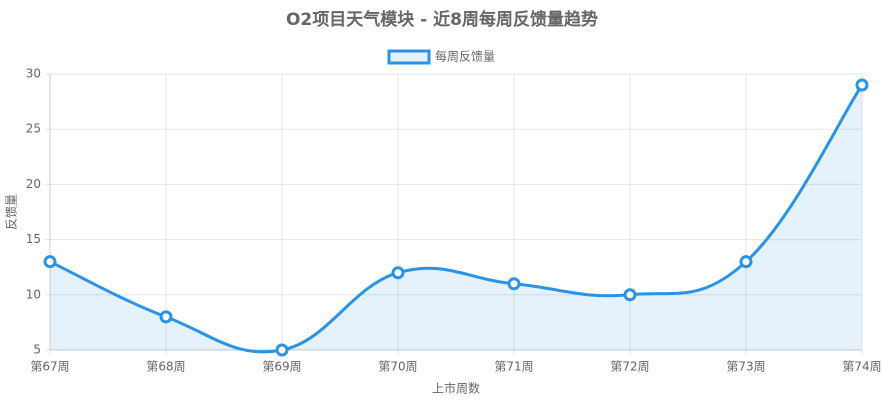  Describe the element at coordinates (33, 74) in the screenshot. I see `y-tick-label: 30` at that location.